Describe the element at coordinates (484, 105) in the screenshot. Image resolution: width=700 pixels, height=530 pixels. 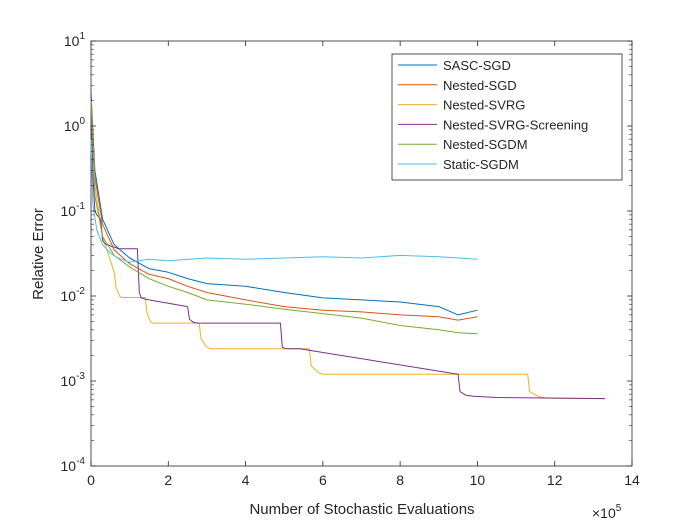
I see `legend-label: Nested-SVRG` at that location.